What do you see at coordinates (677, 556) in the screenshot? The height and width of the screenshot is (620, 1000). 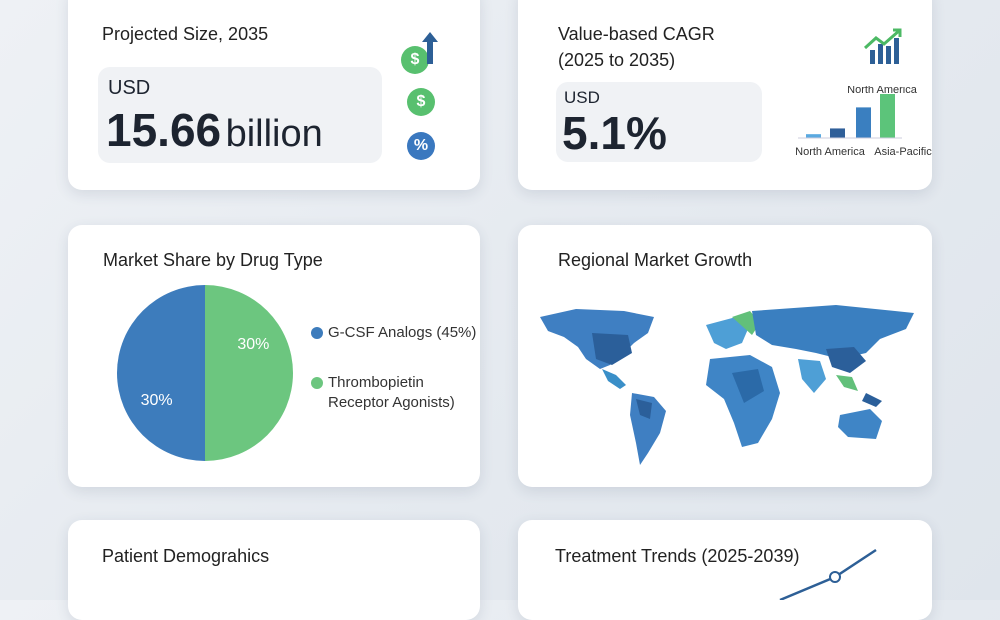 I see `card-title: Treatment Trends (2025-2039)` at bounding box center [677, 556].